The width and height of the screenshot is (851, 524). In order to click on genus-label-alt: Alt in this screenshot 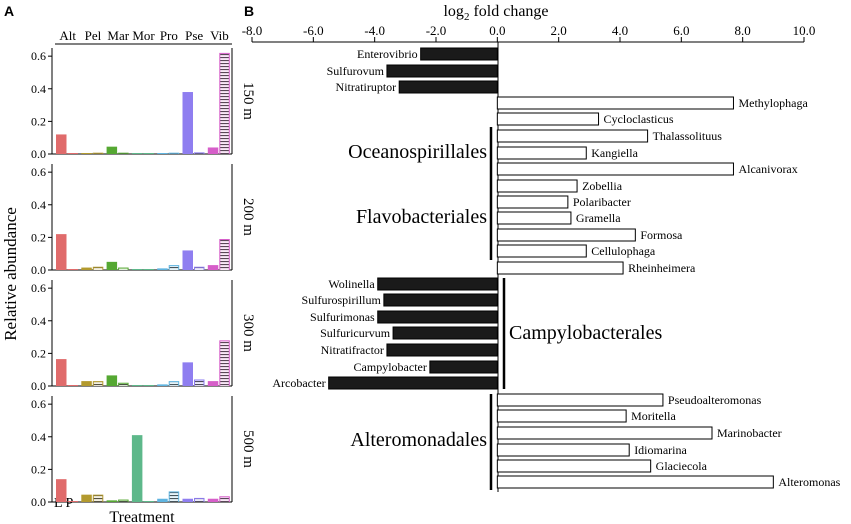, I will do `click(67, 35)`.